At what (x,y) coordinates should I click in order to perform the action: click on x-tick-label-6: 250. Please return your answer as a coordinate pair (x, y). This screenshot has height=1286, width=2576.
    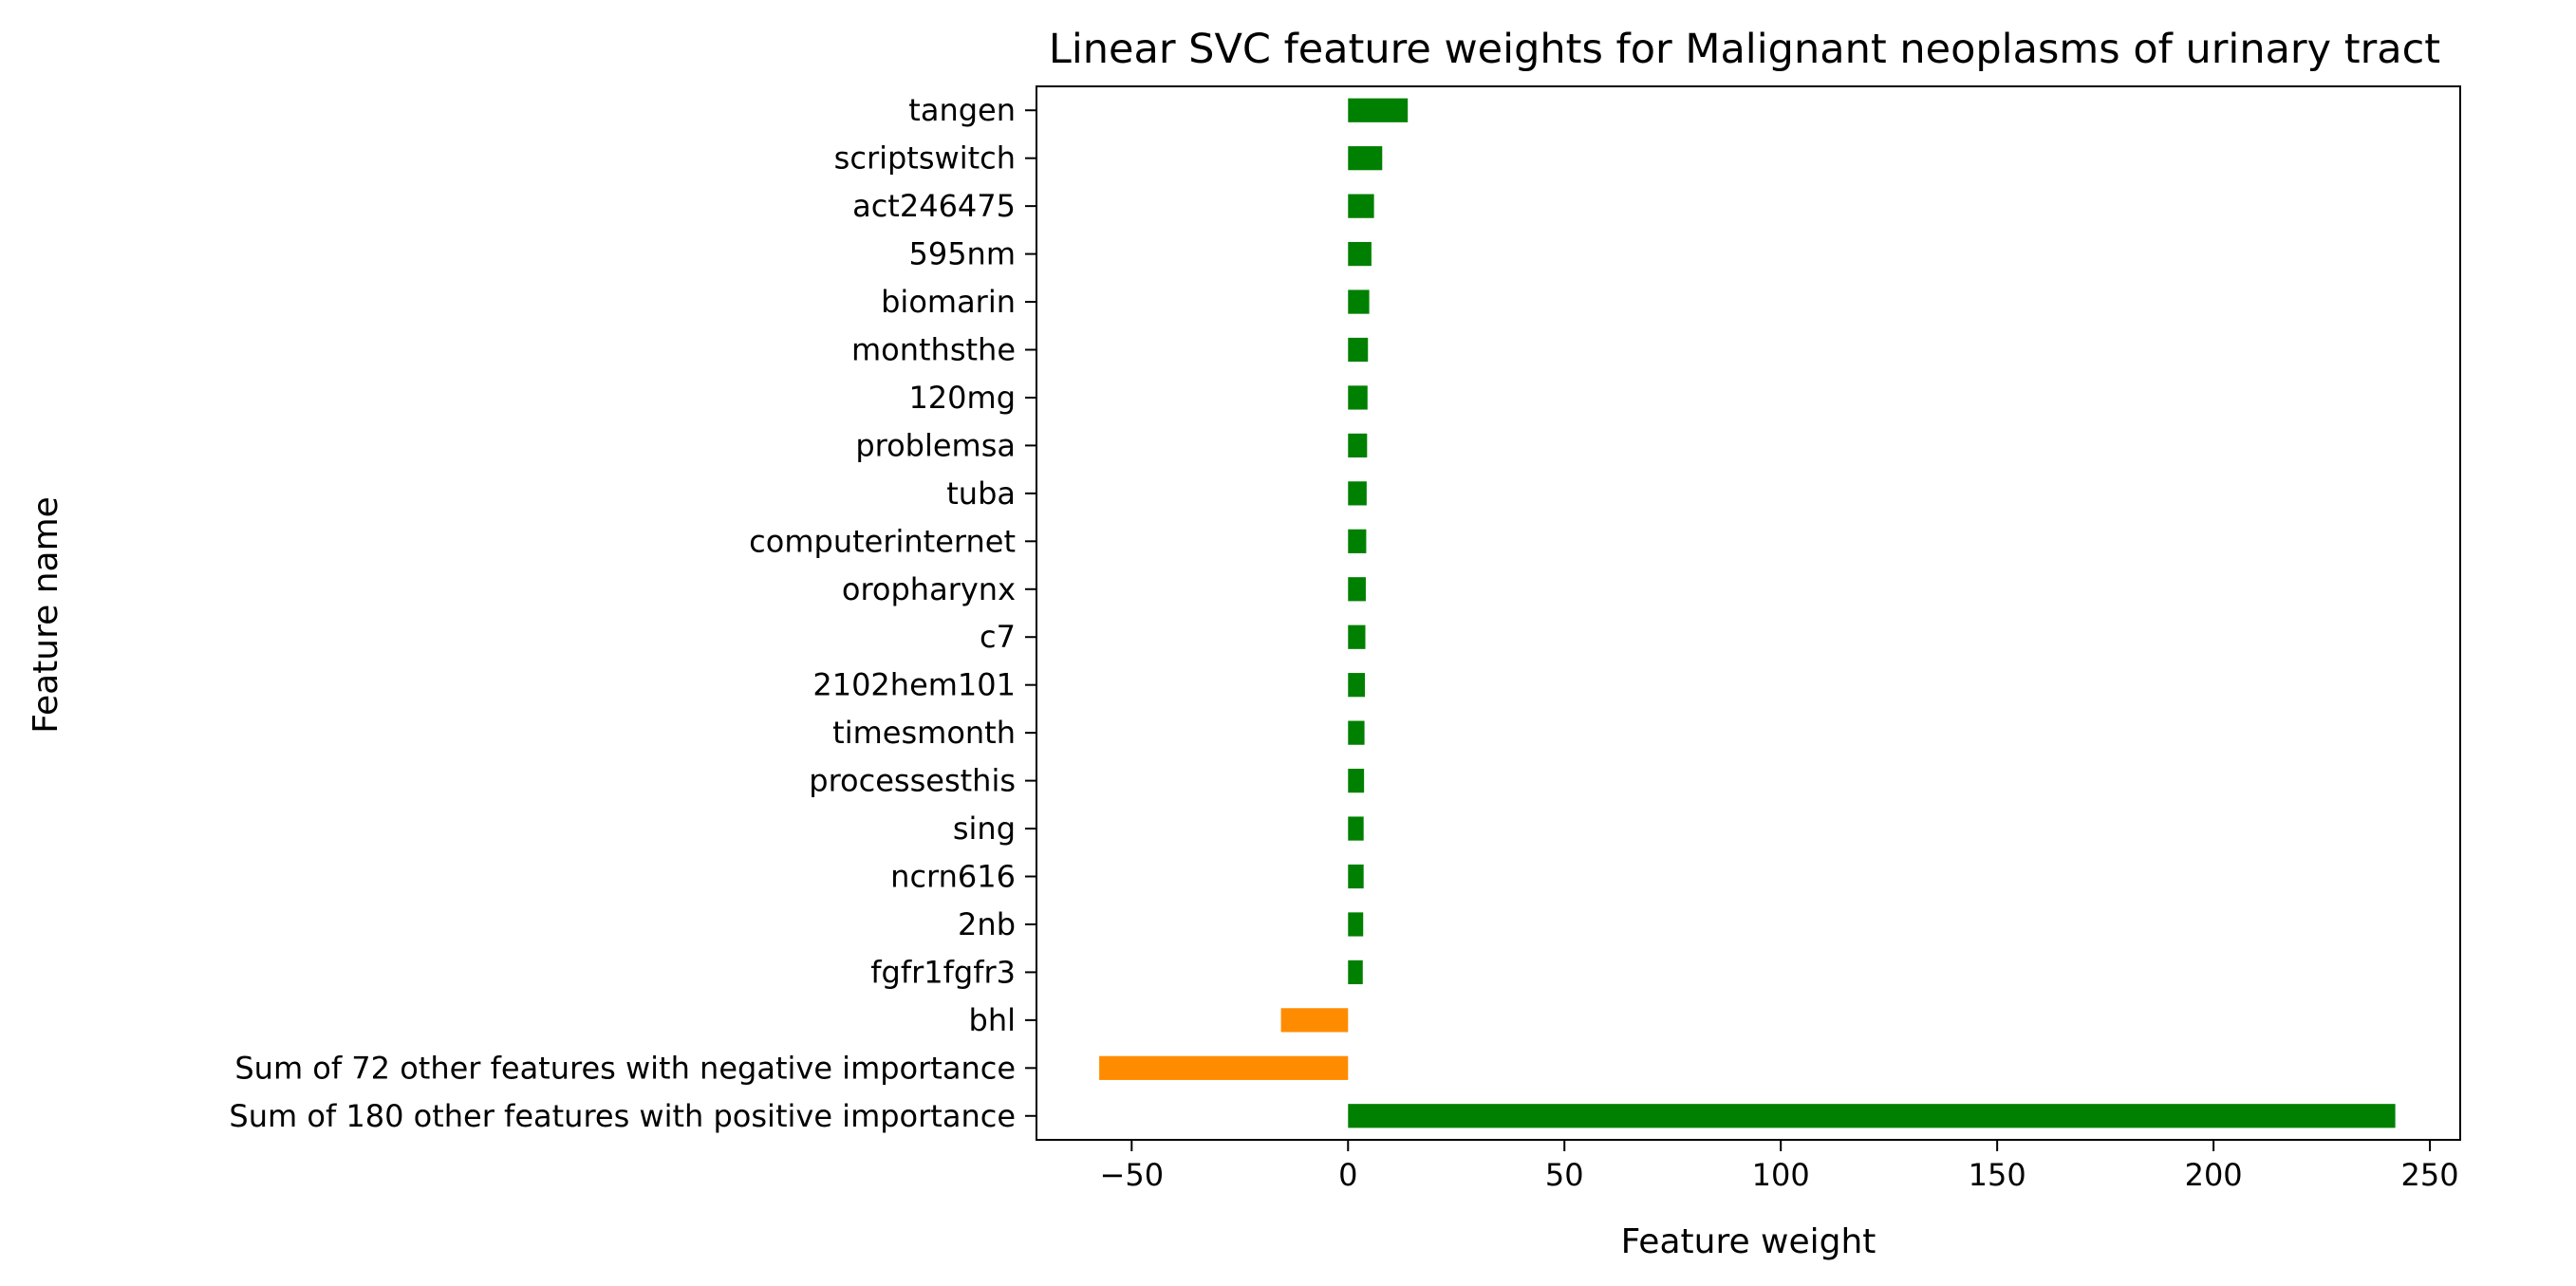
    Looking at the image, I should click on (2430, 1175).